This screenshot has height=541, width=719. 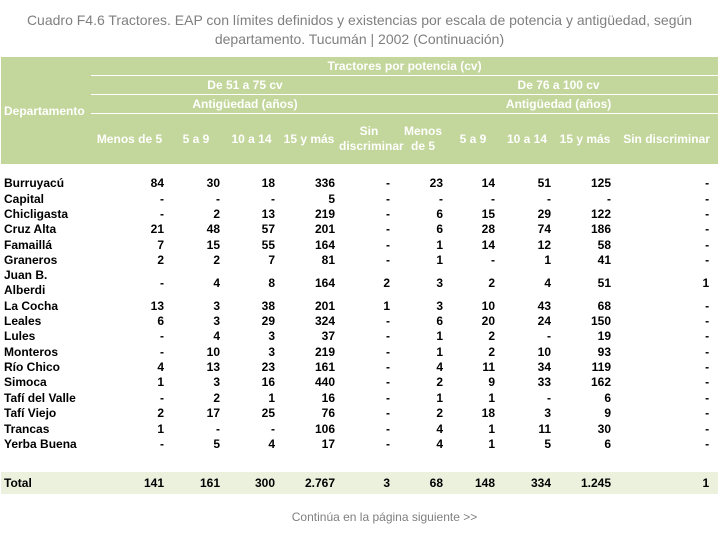 What do you see at coordinates (24, 198) in the screenshot?
I see `department-name: Capital` at bounding box center [24, 198].